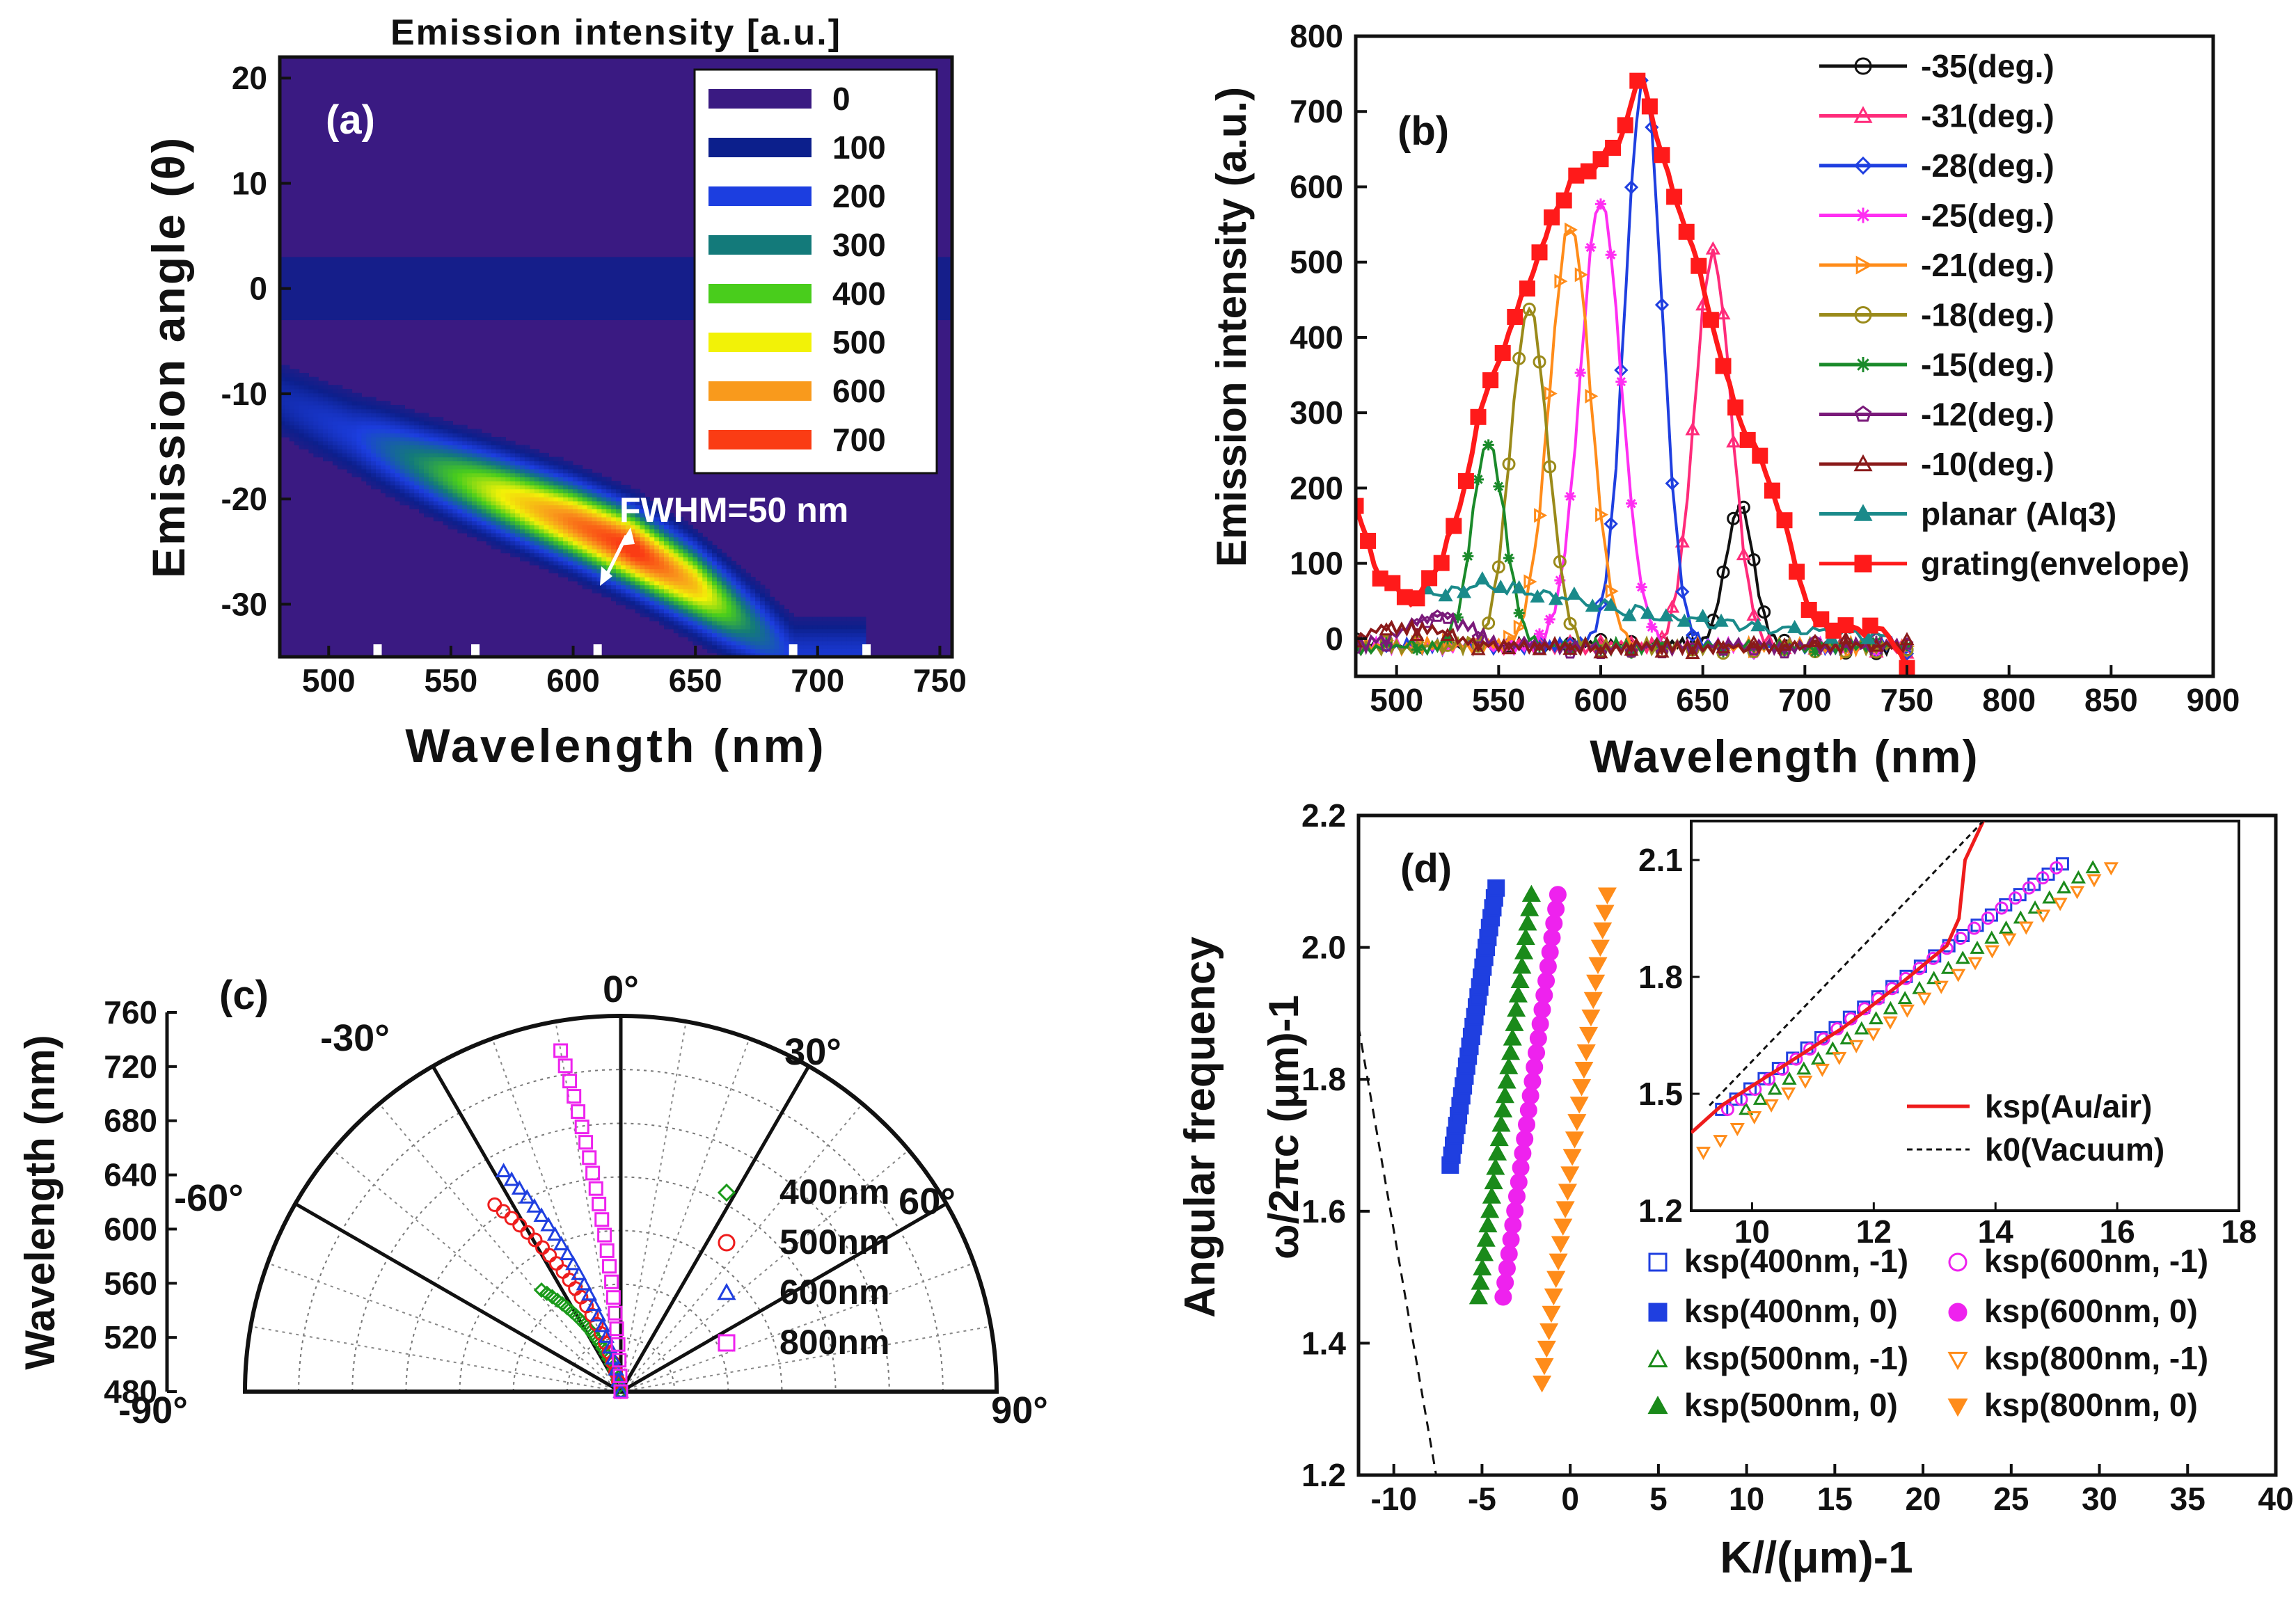 This screenshot has height=1608, width=2296. I want to click on legend-marker--18(deg.), so click(1863, 315).